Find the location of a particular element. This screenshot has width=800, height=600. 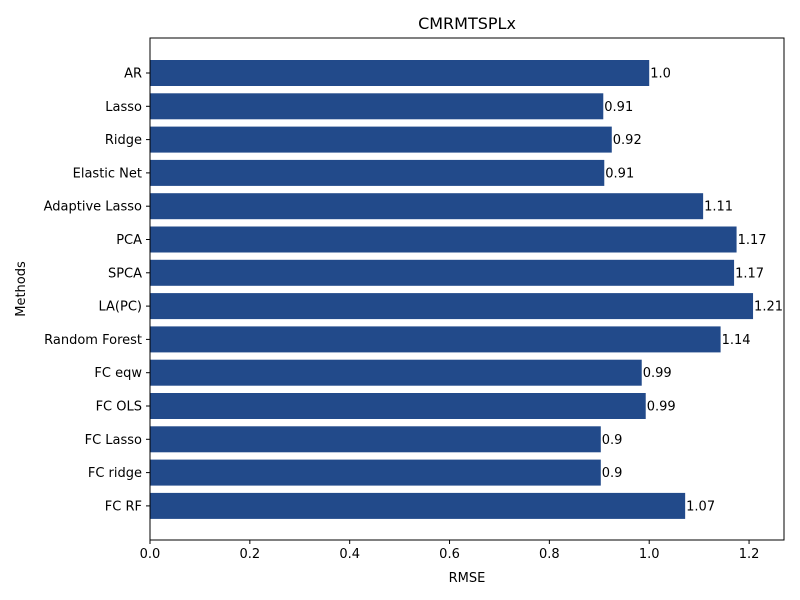

y-tick-label: Elastic Net is located at coordinates (107, 173).